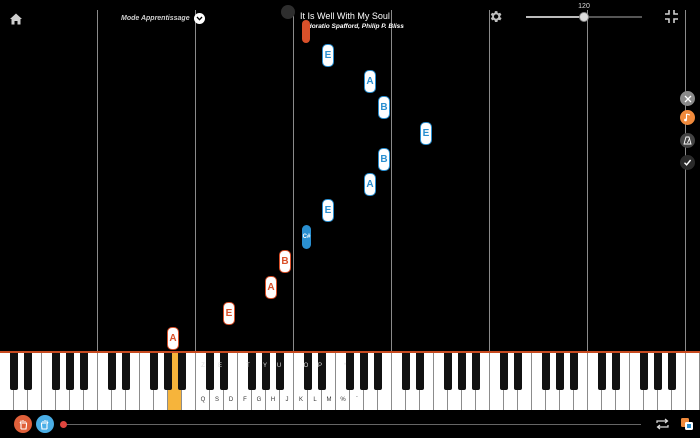  I want to click on metronome-color-icon, so click(687, 424).